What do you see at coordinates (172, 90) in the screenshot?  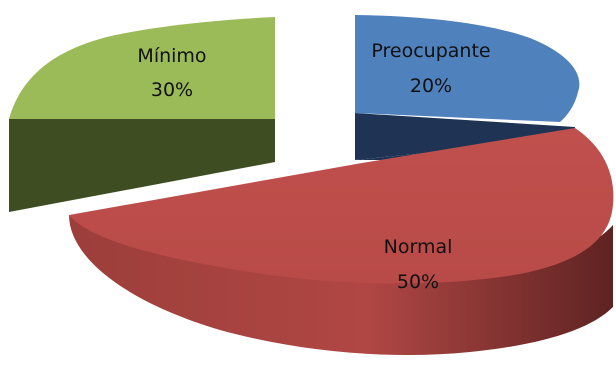 I see `slice-percent-minimo: 30%` at bounding box center [172, 90].